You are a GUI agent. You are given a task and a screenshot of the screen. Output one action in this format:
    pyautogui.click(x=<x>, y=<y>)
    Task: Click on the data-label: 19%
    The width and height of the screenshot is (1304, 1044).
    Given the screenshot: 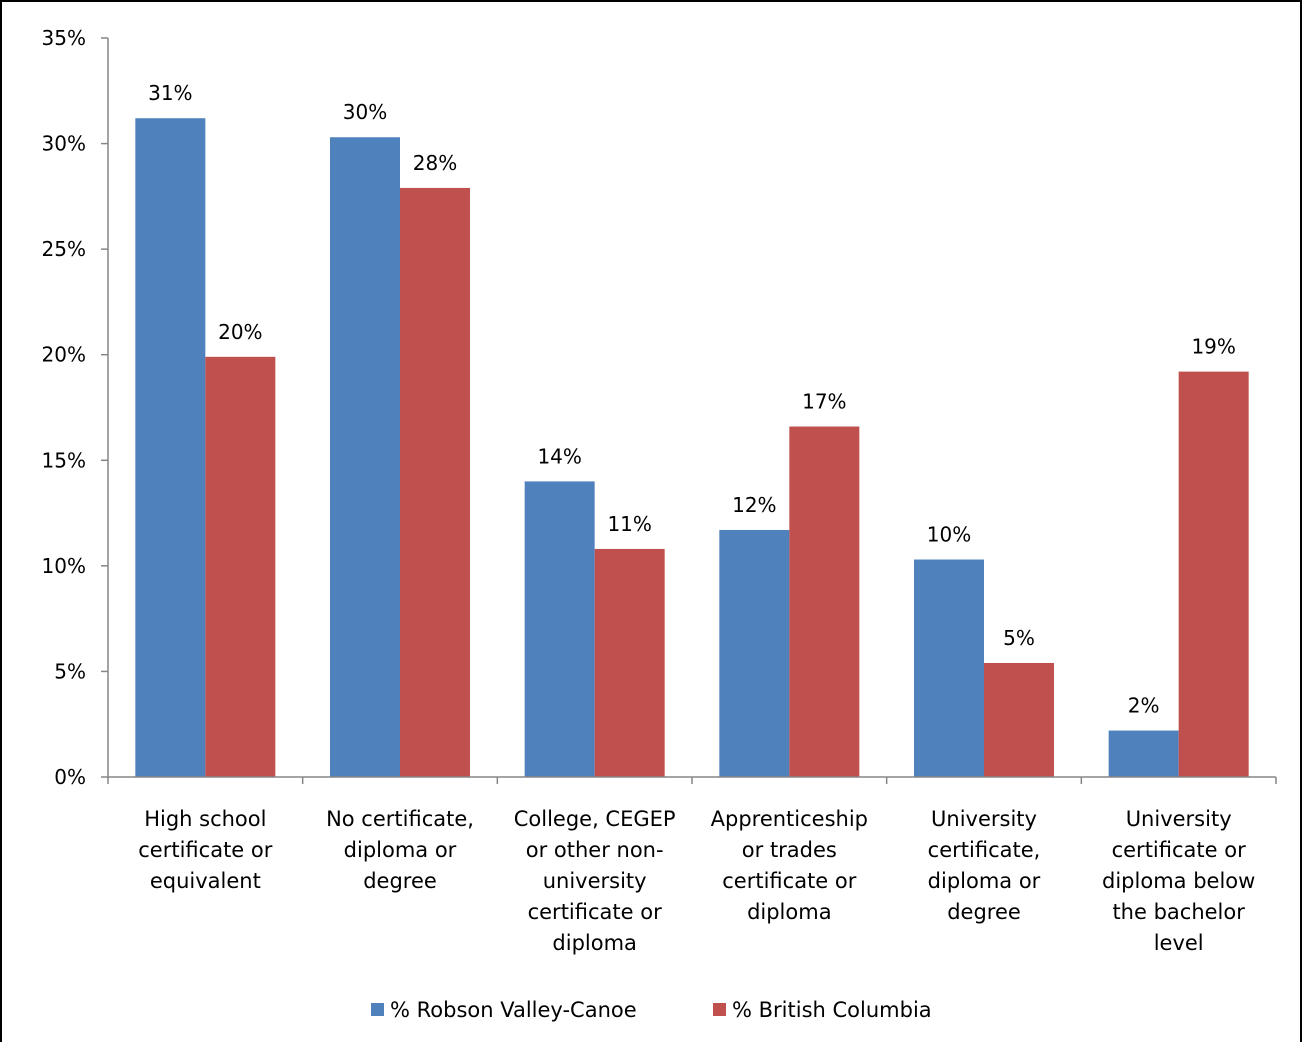 What is the action you would take?
    pyautogui.click(x=1213, y=347)
    